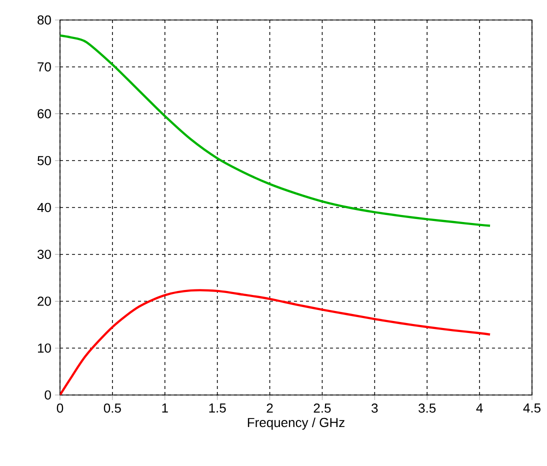 The image size is (547, 466). What do you see at coordinates (47, 395) in the screenshot?
I see `y-tick-label: 0` at bounding box center [47, 395].